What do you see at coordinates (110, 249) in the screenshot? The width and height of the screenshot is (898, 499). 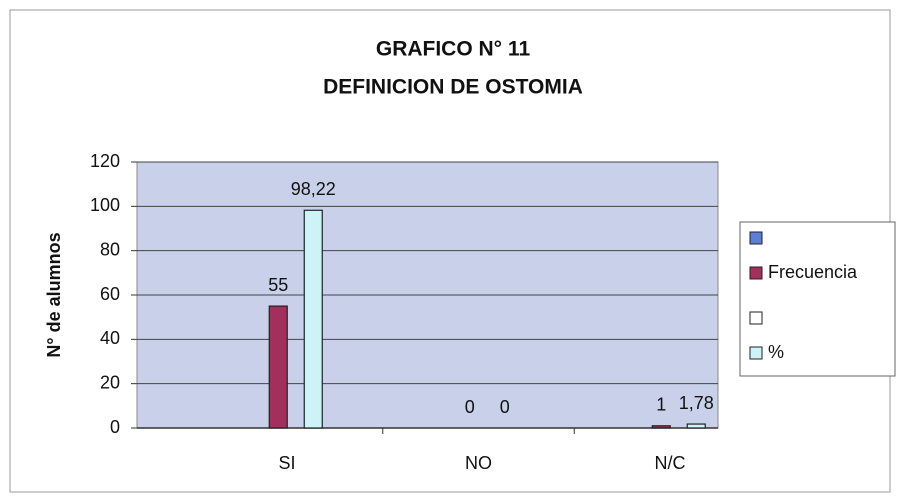 I see `y-tick-label: 80` at bounding box center [110, 249].